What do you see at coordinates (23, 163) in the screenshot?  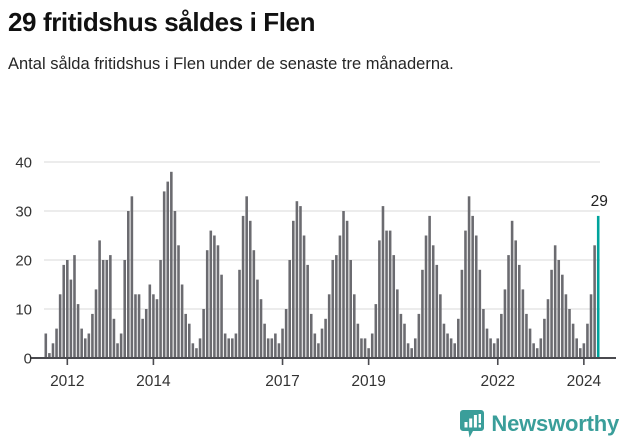 I see `y-axis-tick-label: 40` at bounding box center [23, 163].